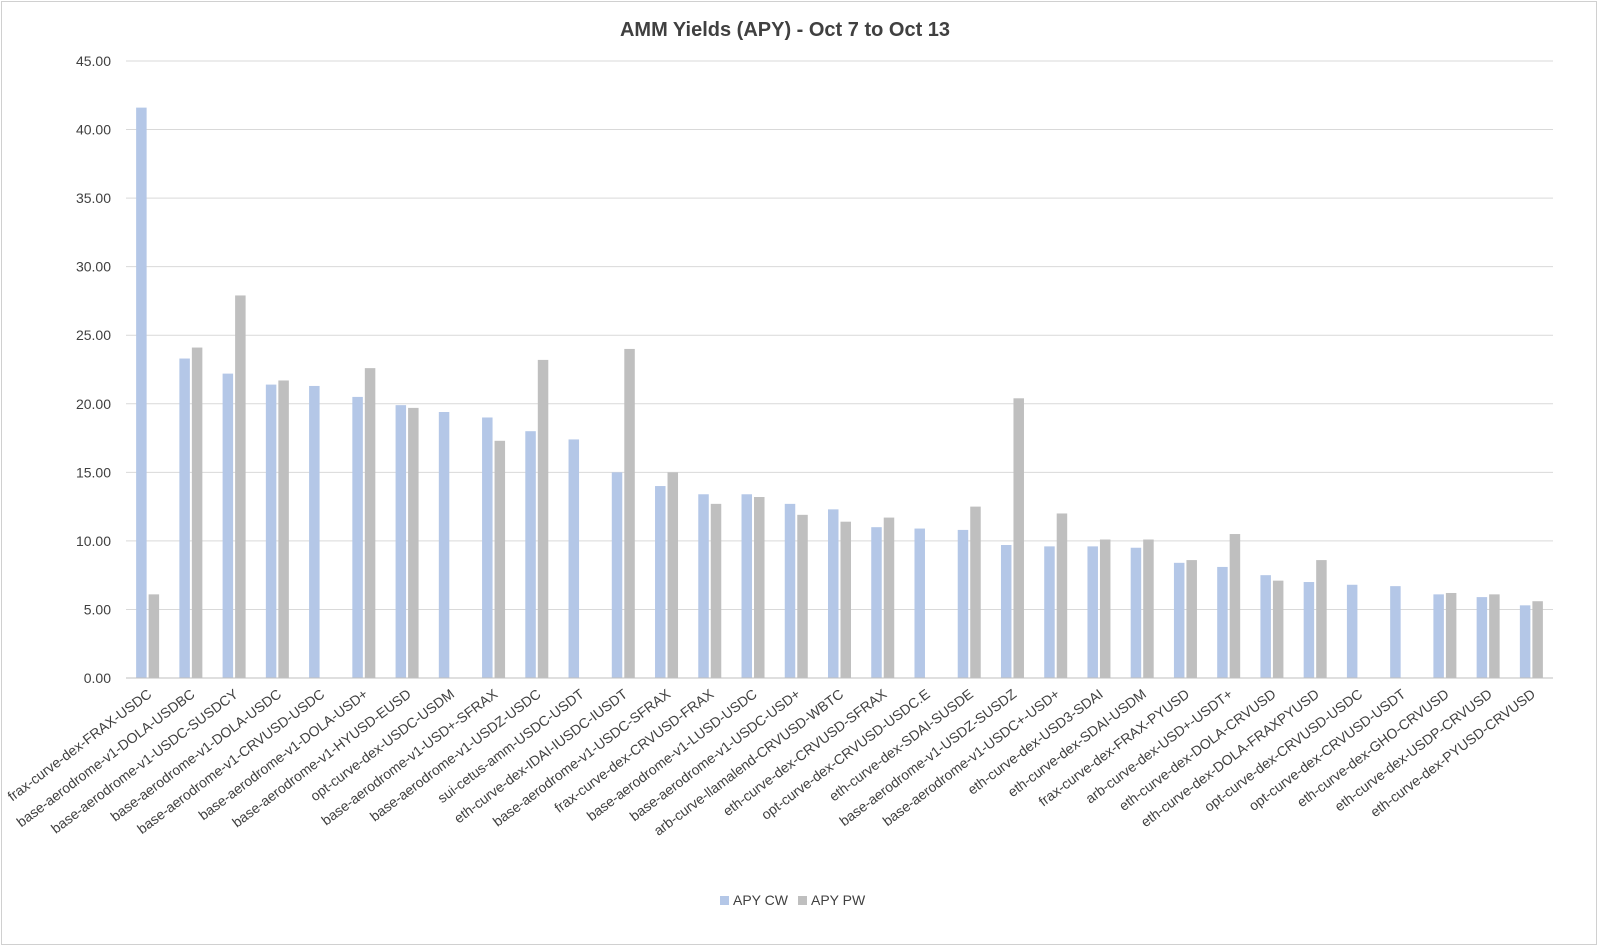  Describe the element at coordinates (93, 541) in the screenshot. I see `y-tick-label: 10.00` at that location.